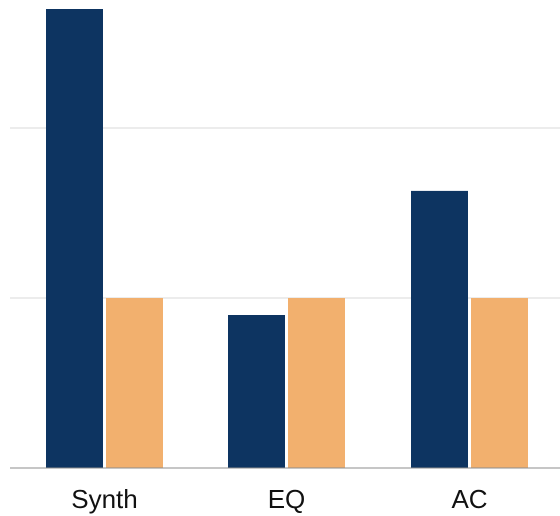 This screenshot has height=516, width=560. I want to click on x-tick-label-ac: AC, so click(469, 499).